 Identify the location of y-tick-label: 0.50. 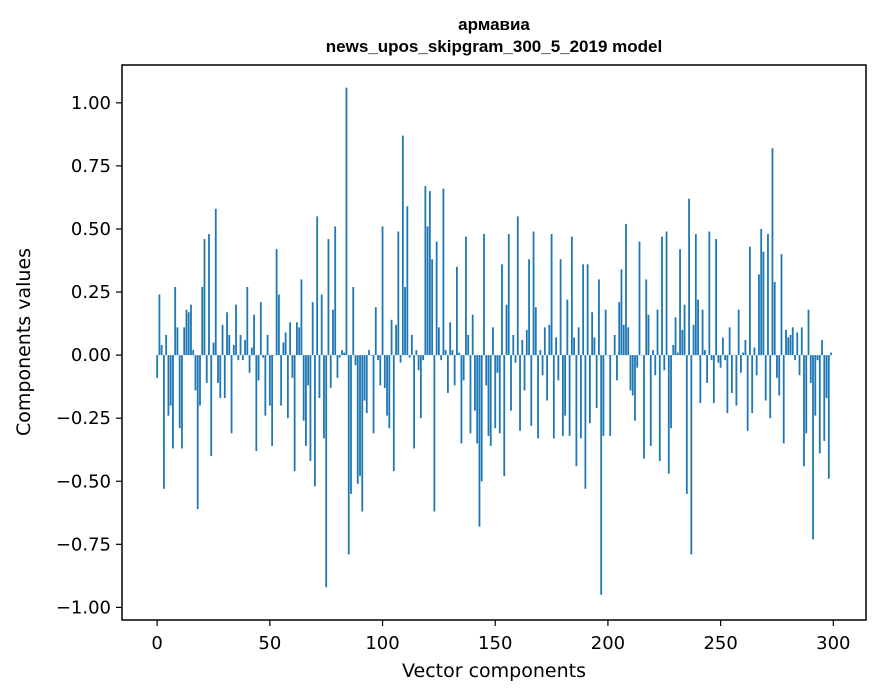
(91, 229).